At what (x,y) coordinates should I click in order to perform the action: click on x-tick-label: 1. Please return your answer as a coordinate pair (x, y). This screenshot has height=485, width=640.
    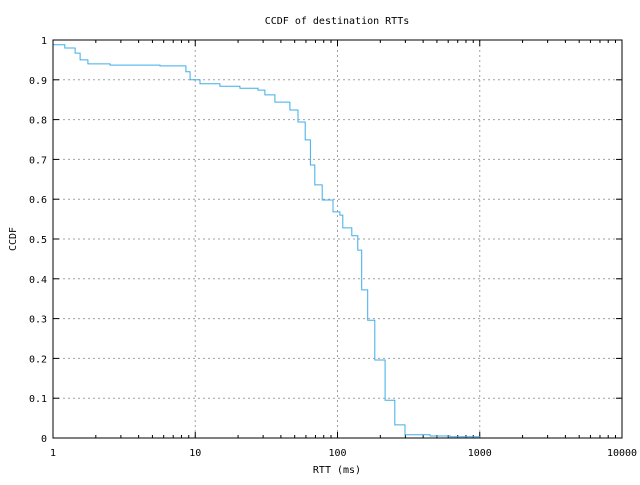
    Looking at the image, I should click on (53, 453).